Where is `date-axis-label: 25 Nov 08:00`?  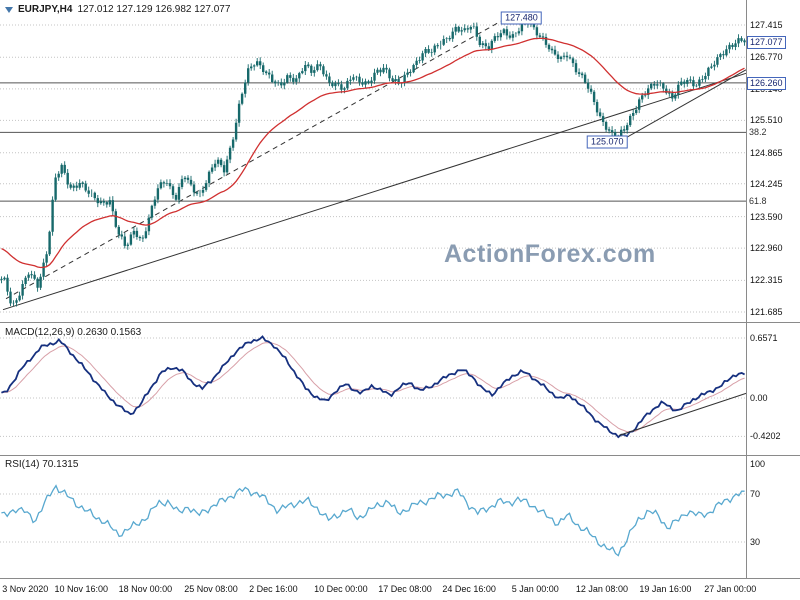 date-axis-label: 25 Nov 08:00 is located at coordinates (211, 589).